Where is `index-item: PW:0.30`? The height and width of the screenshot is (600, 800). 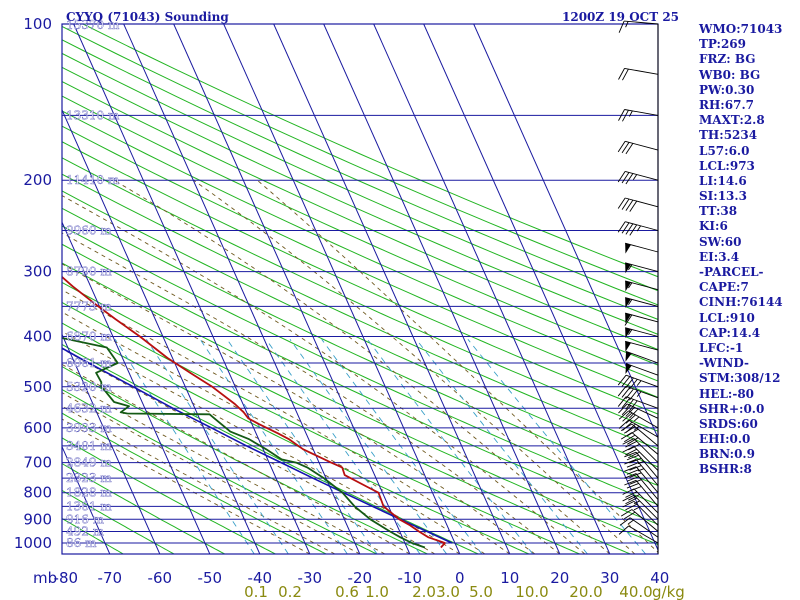 index-item: PW:0.30 is located at coordinates (727, 89).